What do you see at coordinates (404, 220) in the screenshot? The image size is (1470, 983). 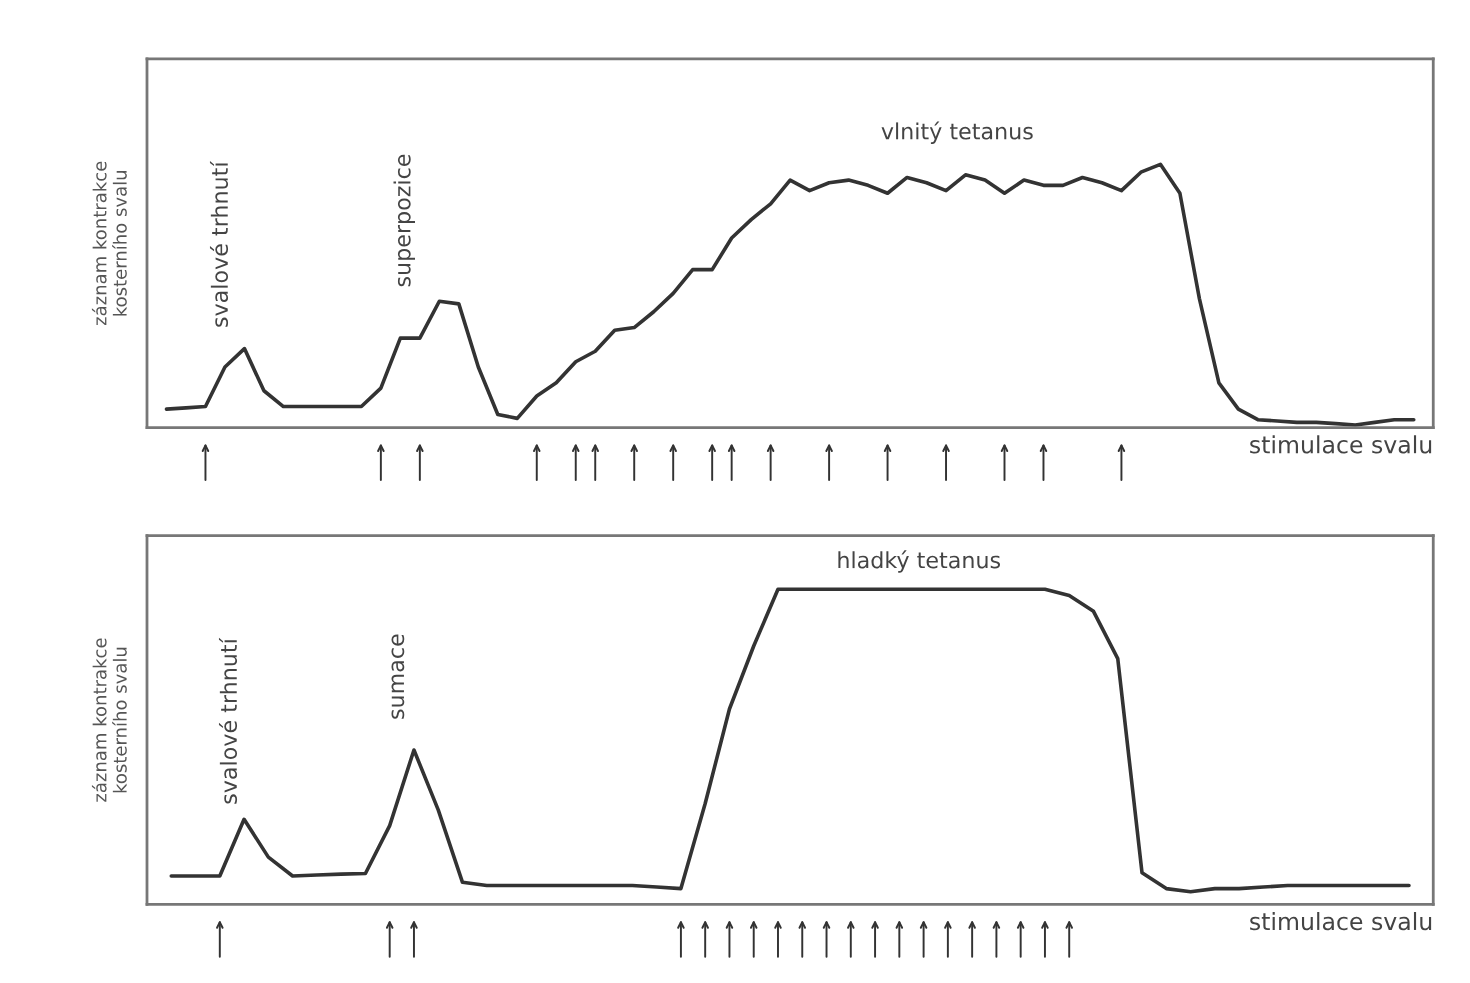 I see `annotation: superpozice` at bounding box center [404, 220].